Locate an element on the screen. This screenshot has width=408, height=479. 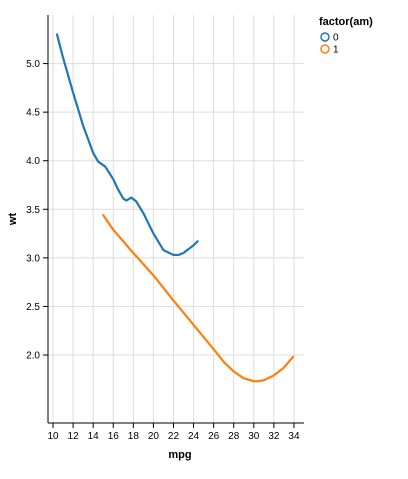
y-axis-ticks: 2.0 2.5 3.0 3.5 4.0 4.5 5.0 is located at coordinates (37, 210).